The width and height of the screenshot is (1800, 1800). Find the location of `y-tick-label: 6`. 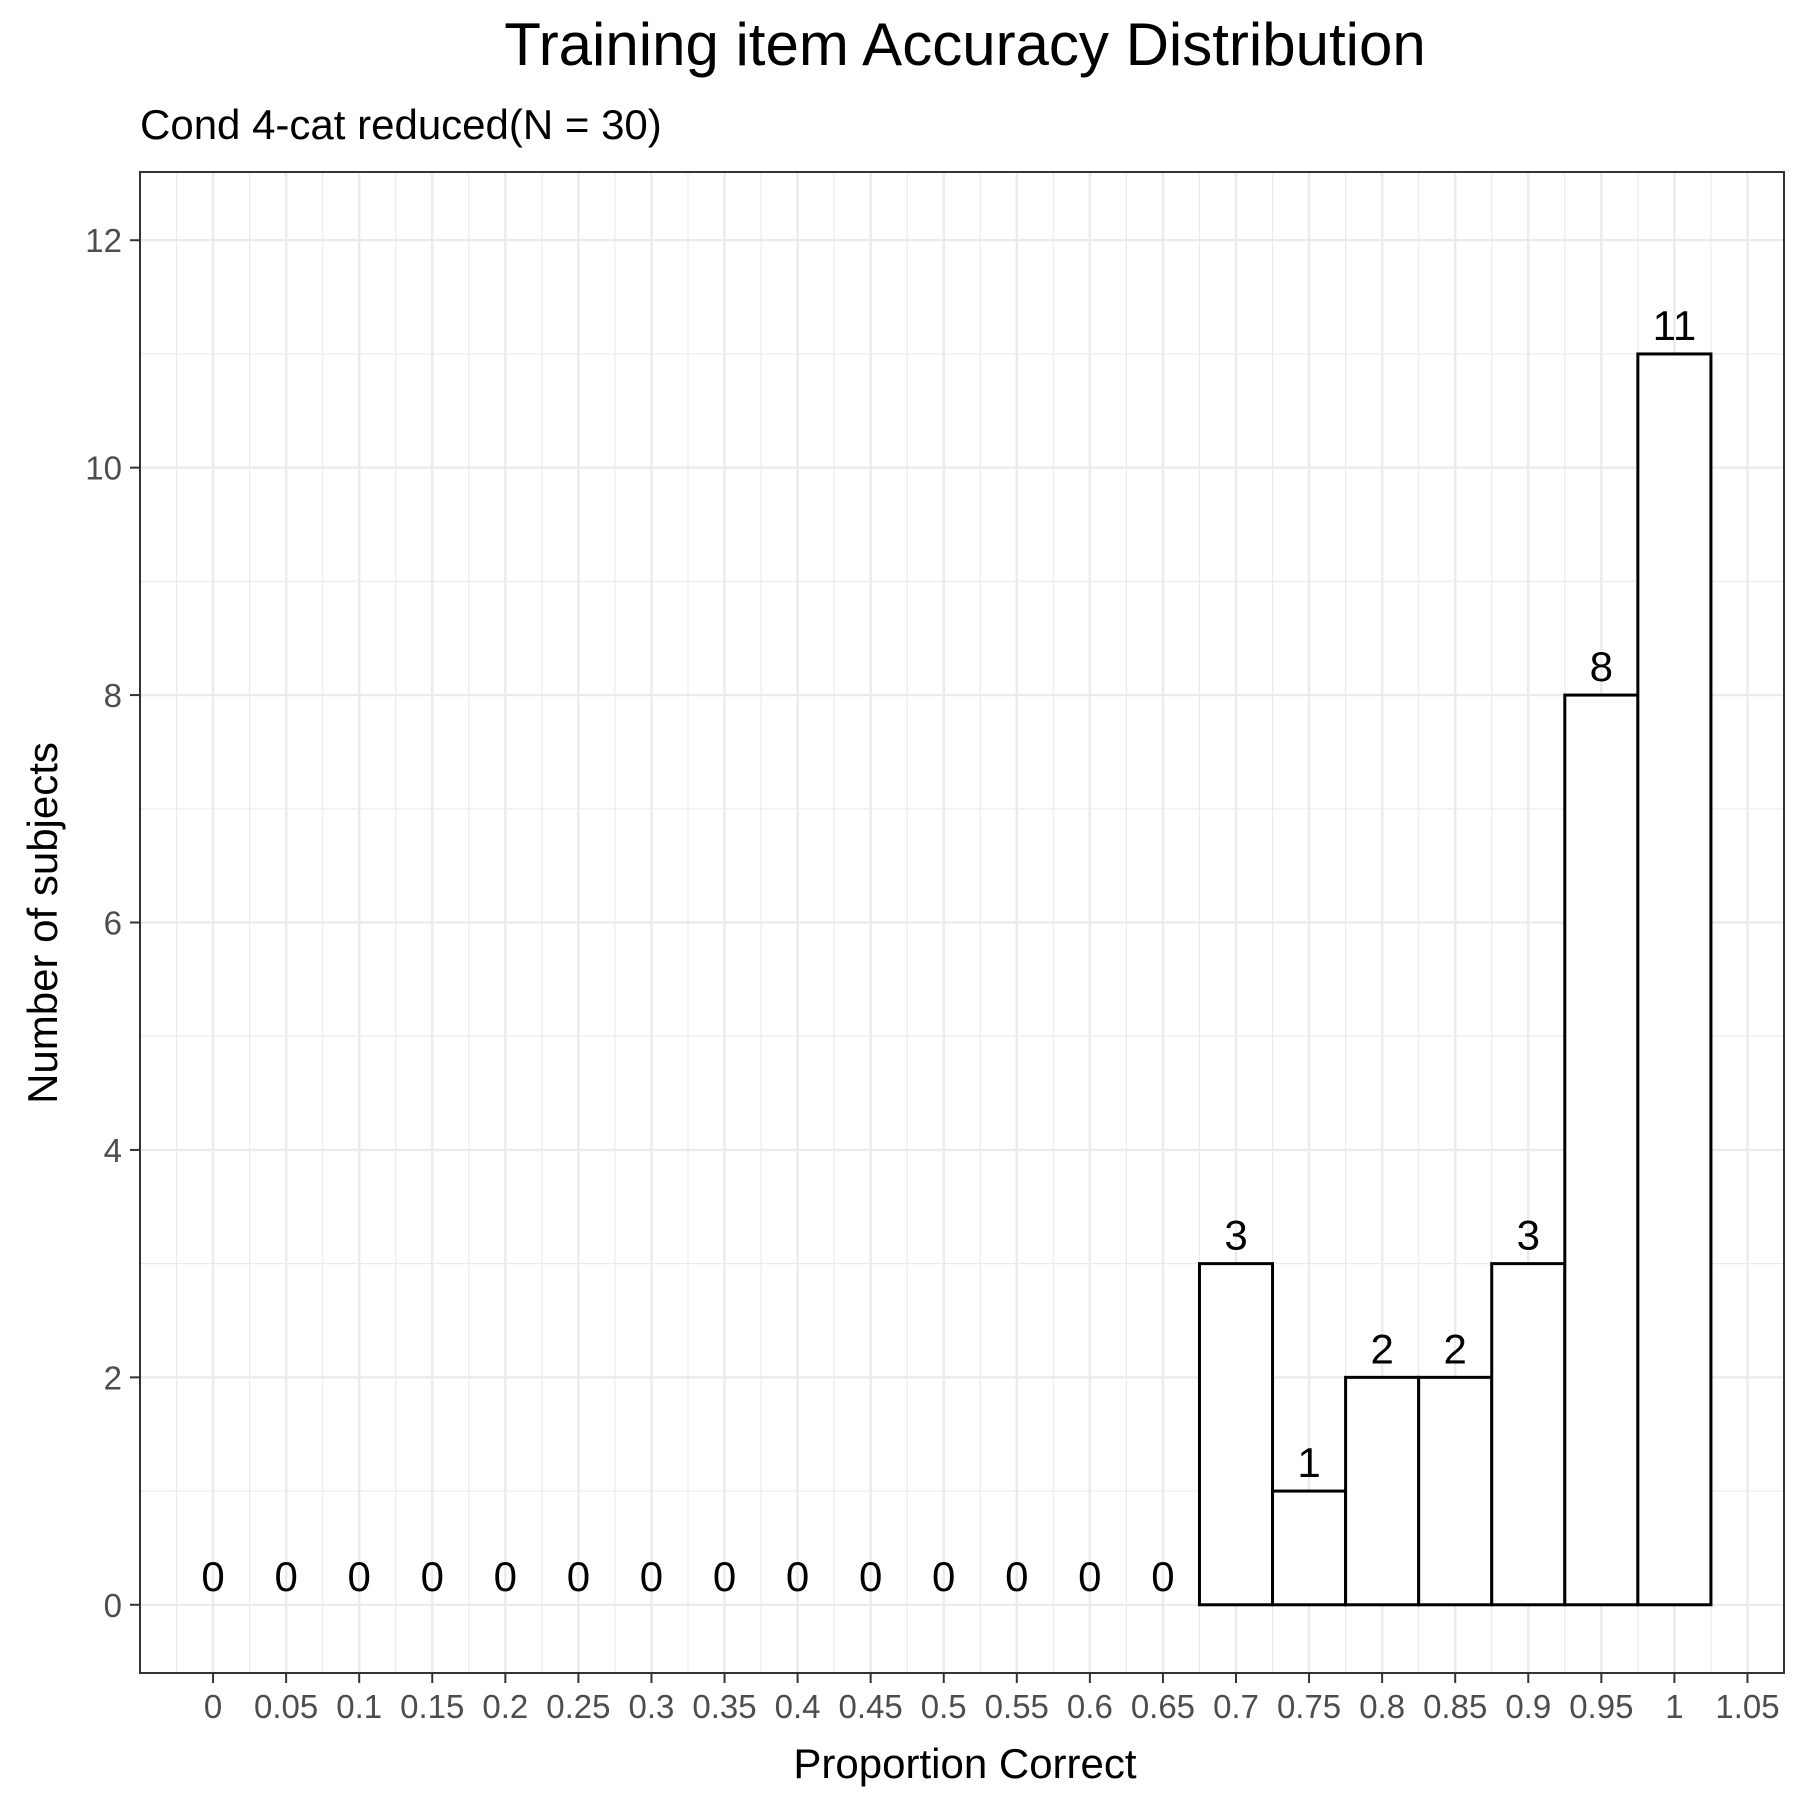

y-tick-label: 6 is located at coordinates (113, 923).